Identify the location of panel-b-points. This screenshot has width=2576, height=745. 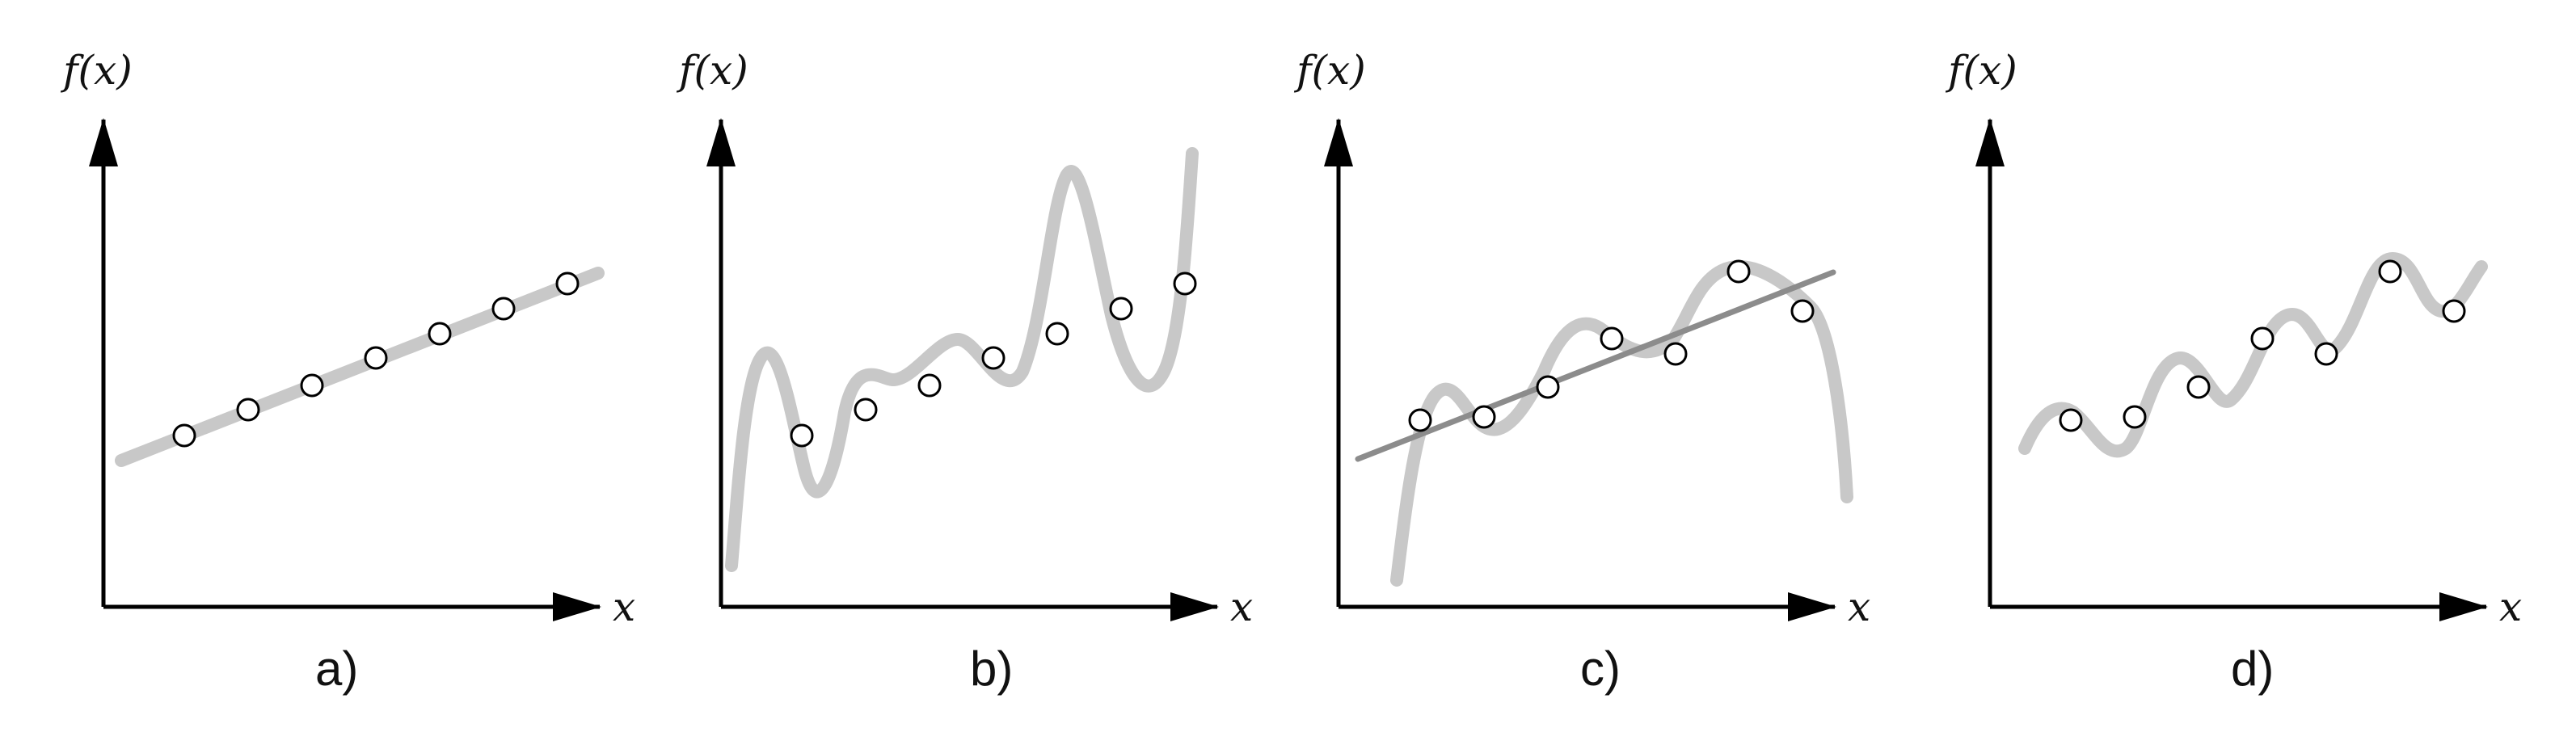
(993, 359).